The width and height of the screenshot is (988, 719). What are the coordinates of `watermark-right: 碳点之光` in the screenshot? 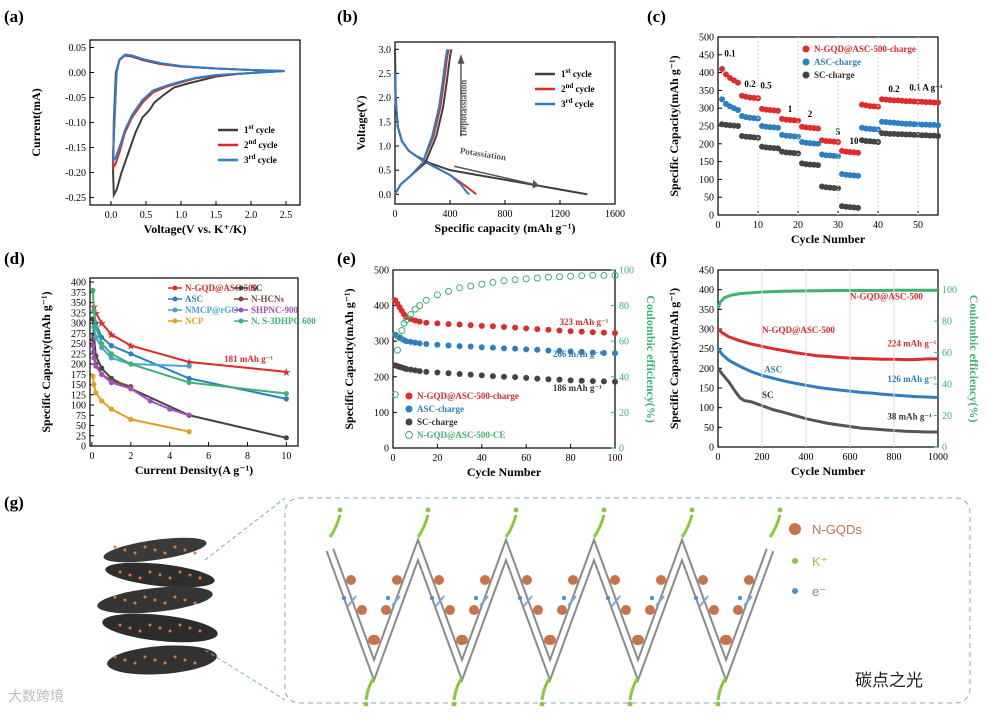 It's located at (889, 681).